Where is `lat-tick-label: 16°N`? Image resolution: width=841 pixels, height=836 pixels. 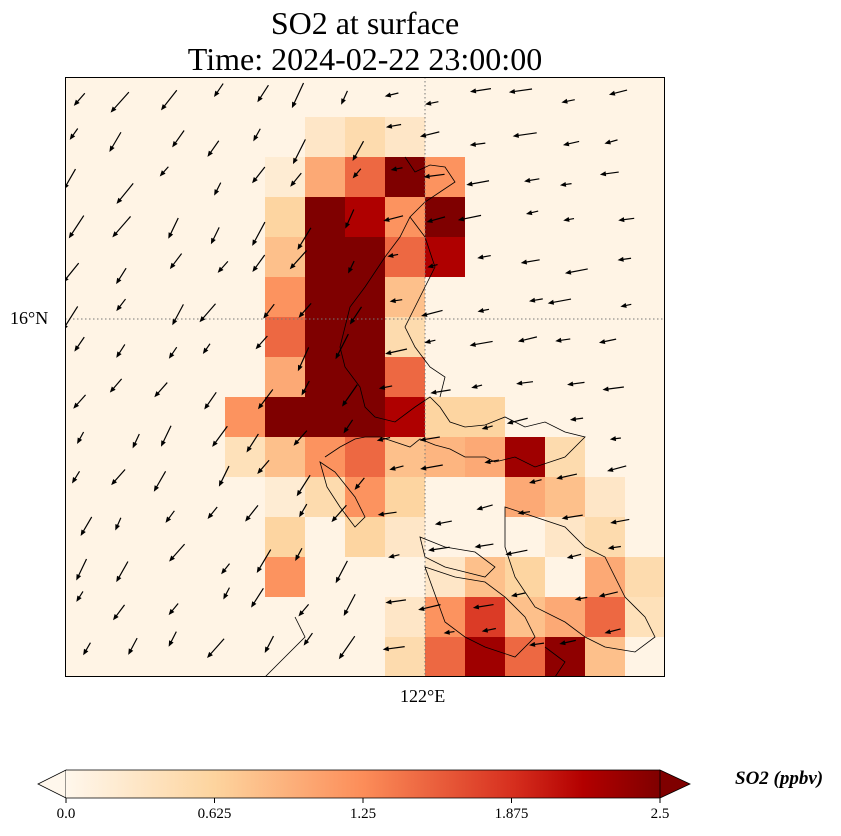 lat-tick-label: 16°N is located at coordinates (29, 318).